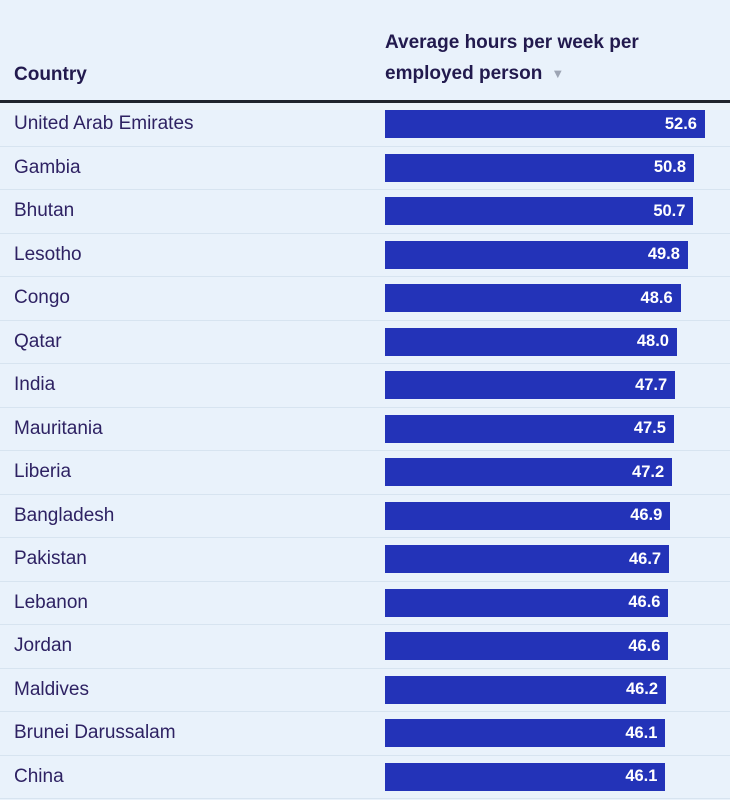 The height and width of the screenshot is (800, 730). What do you see at coordinates (539, 211) in the screenshot?
I see `value-bar: 50.7` at bounding box center [539, 211].